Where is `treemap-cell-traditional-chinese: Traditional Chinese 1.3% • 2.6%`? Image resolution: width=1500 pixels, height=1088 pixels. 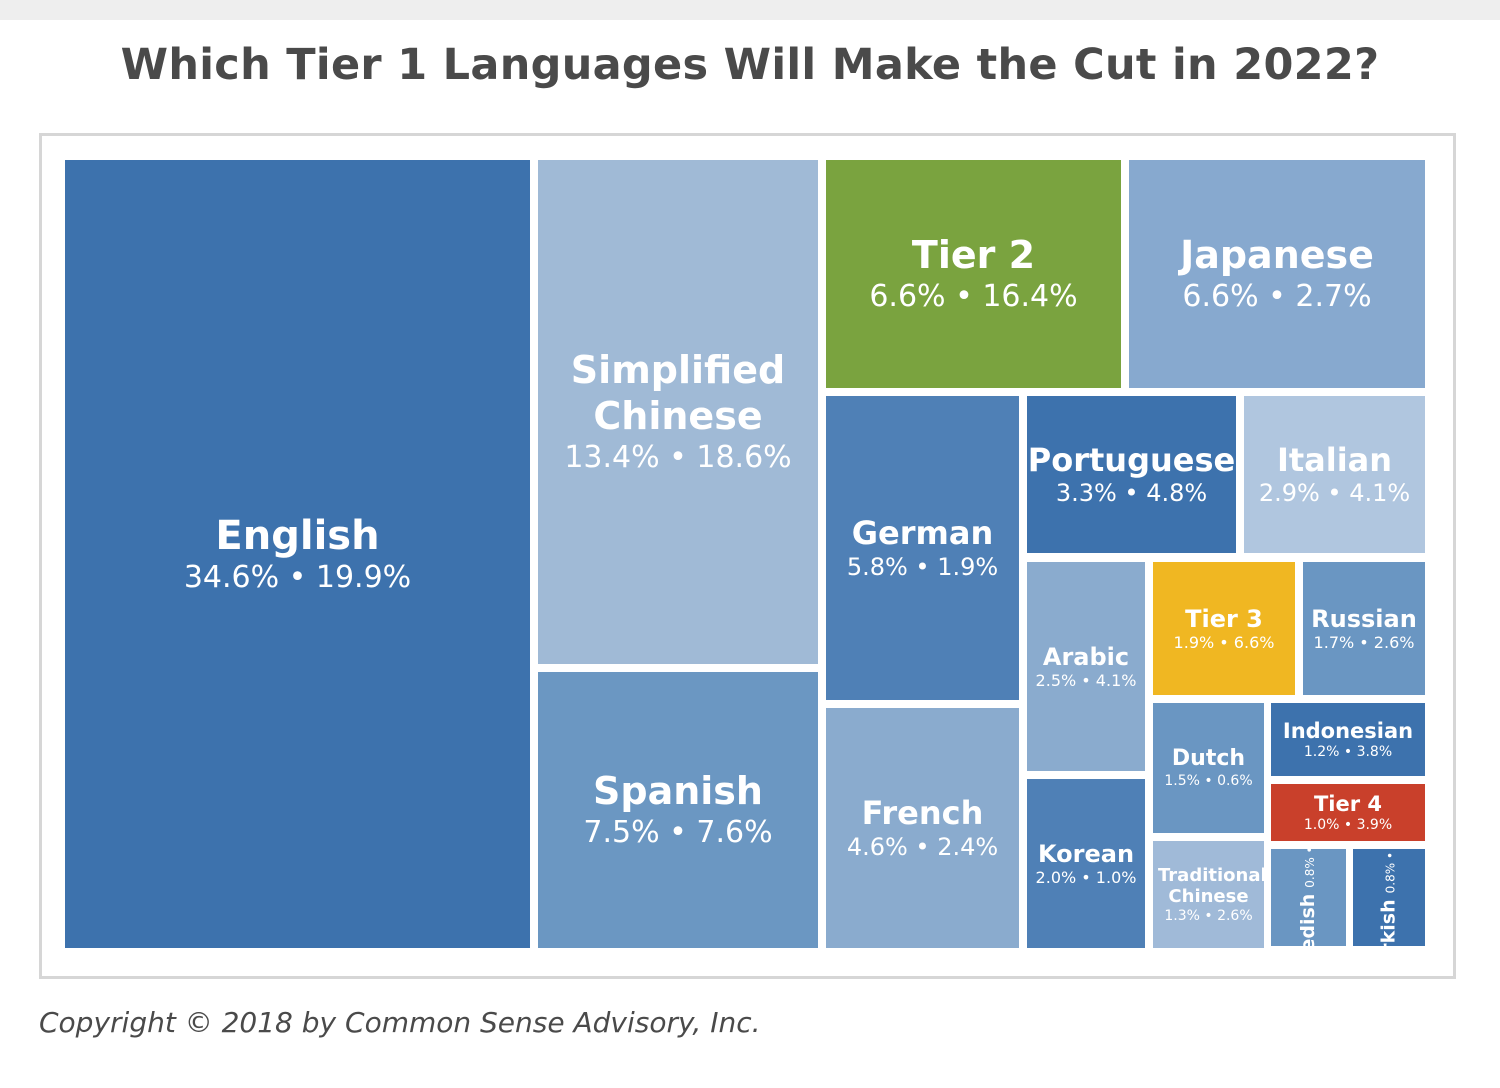
treemap-cell-traditional-chinese: Traditional Chinese 1.3% • 2.6% is located at coordinates (1208, 894).